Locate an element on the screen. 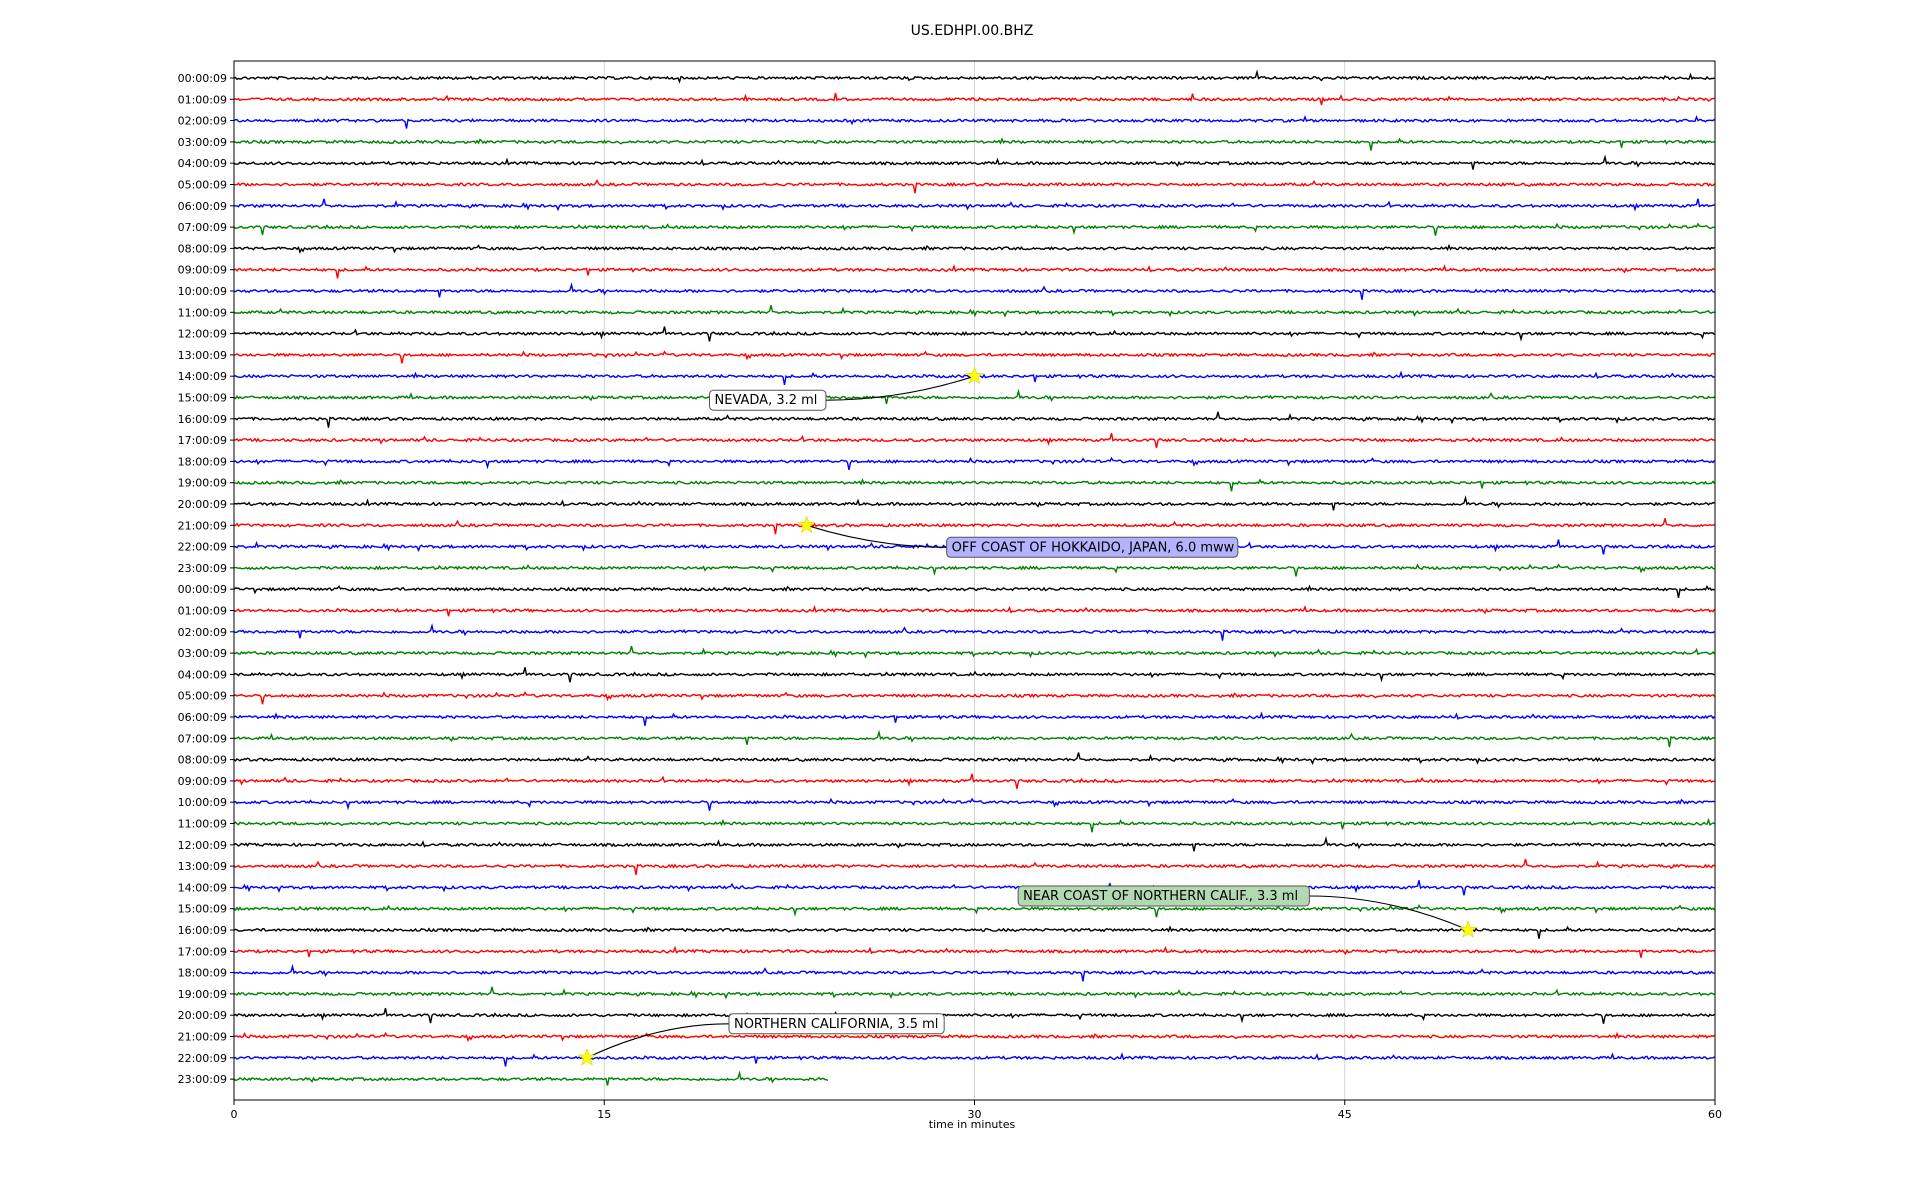 This screenshot has width=1920, height=1204. row-time-label: 02:00:09 is located at coordinates (202, 632).